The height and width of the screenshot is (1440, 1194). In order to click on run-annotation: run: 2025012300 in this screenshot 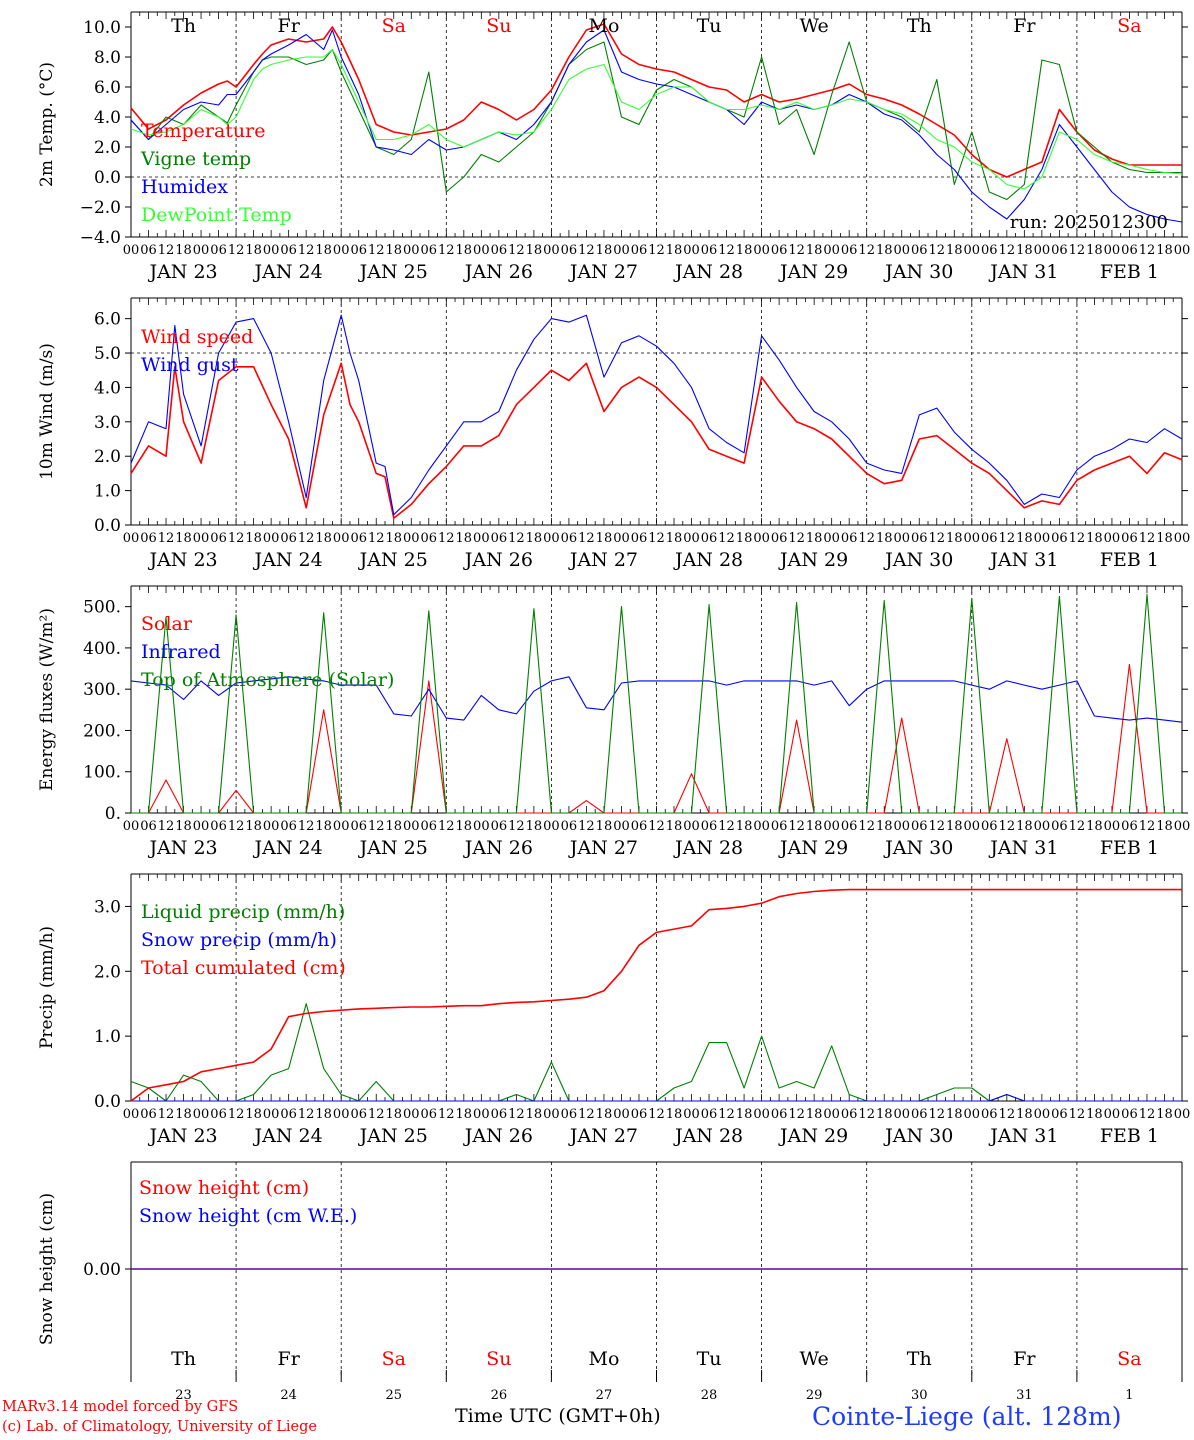, I will do `click(1089, 222)`.